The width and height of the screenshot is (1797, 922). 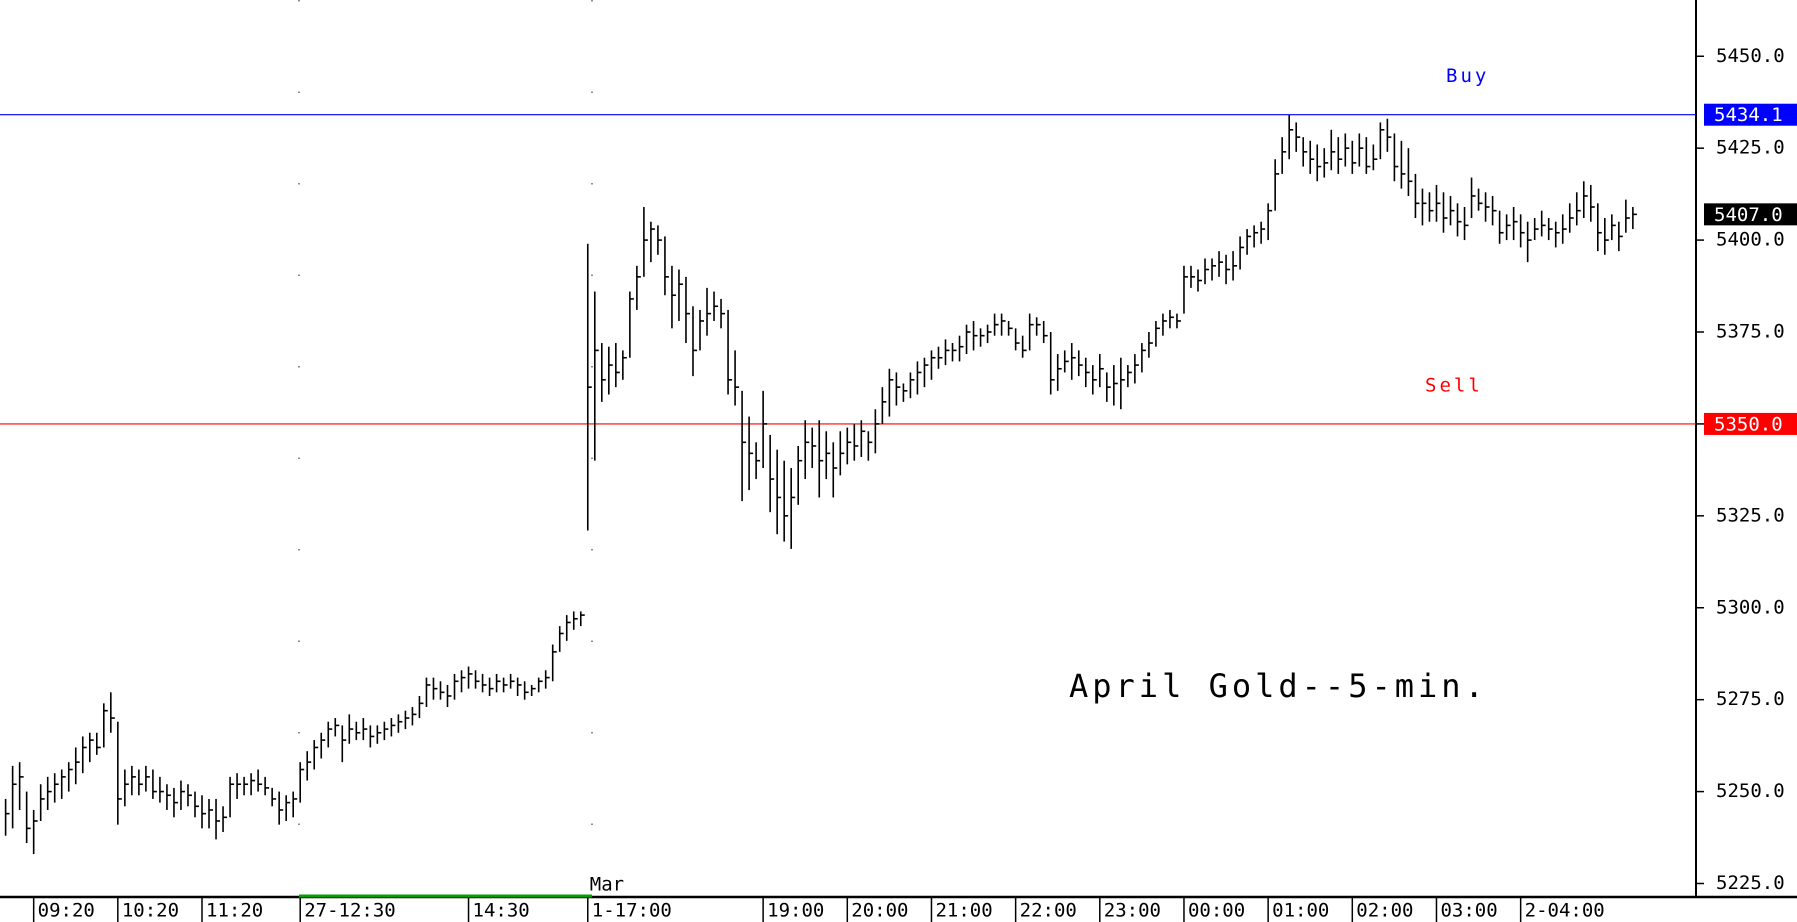 I want to click on chart-title: April Gold--5-min., so click(x=1278, y=686).